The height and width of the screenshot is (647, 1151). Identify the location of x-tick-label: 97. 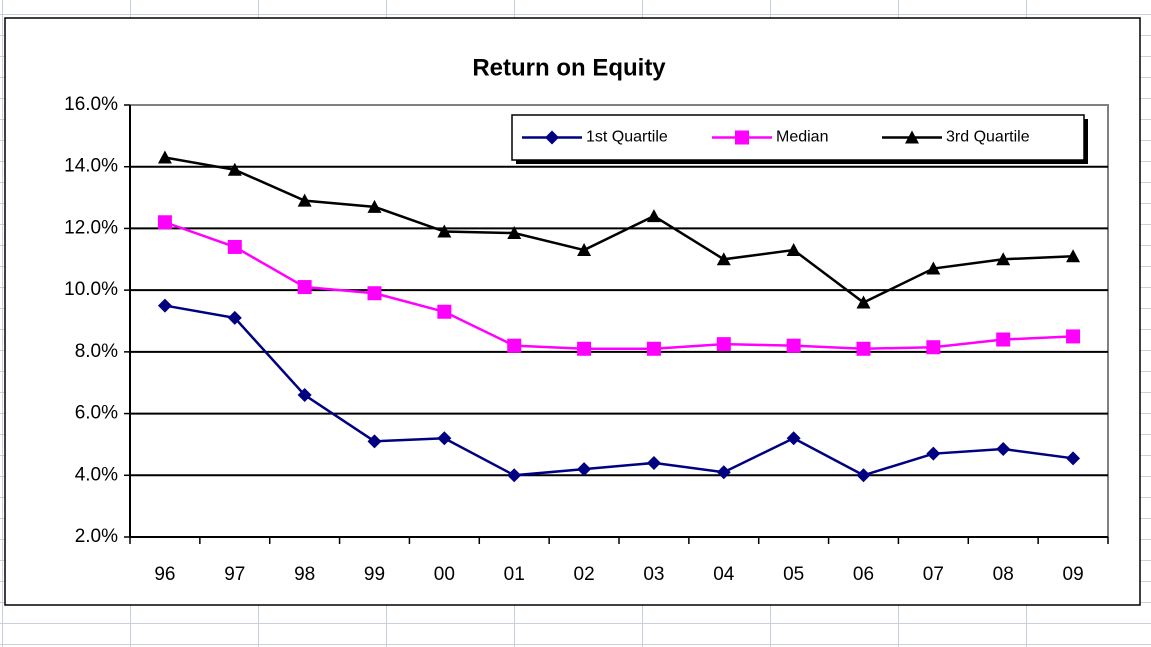
(234, 574).